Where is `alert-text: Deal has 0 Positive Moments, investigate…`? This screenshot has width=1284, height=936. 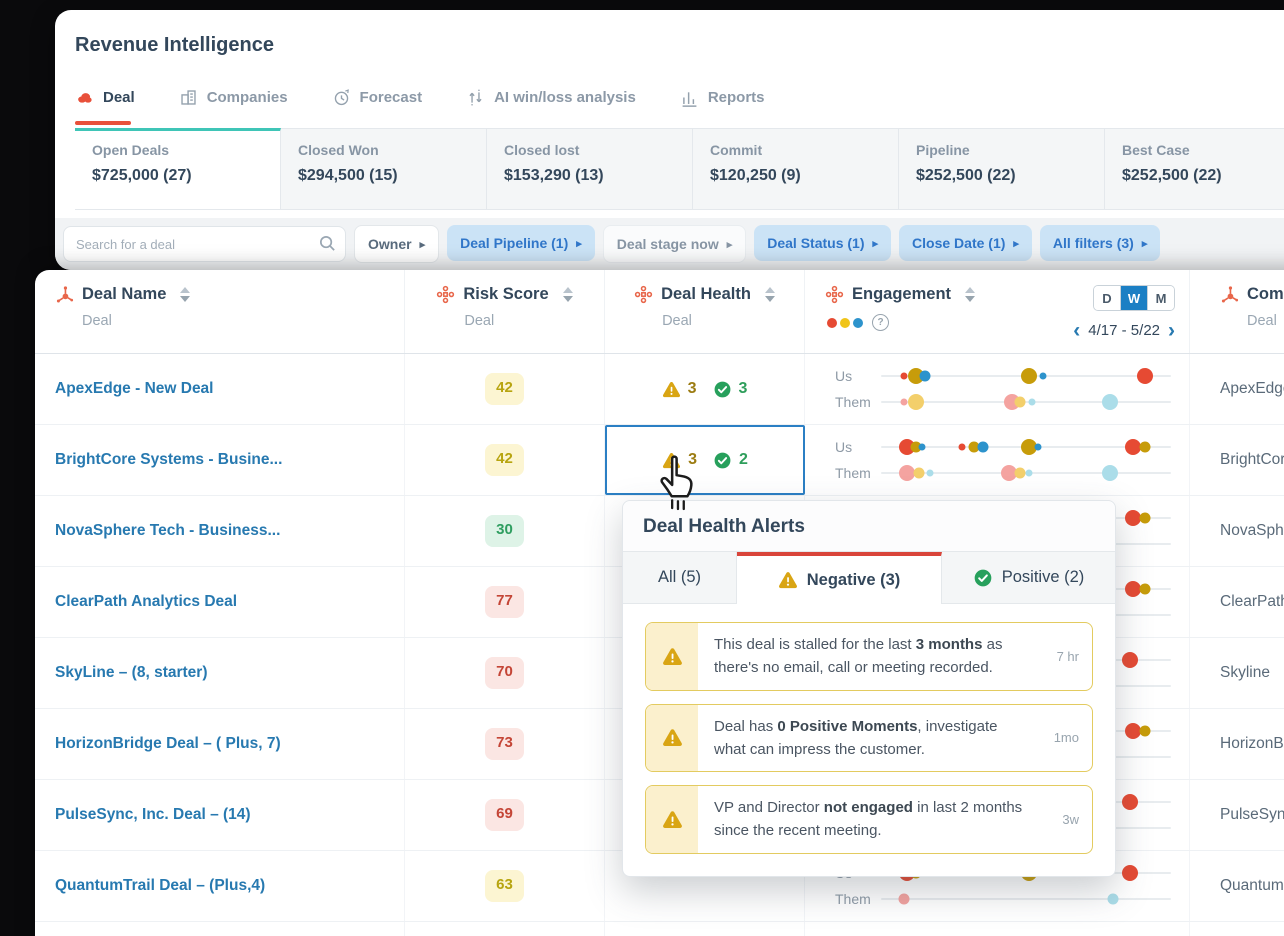 alert-text: Deal has 0 Positive Moments, investigate… is located at coordinates (864, 738).